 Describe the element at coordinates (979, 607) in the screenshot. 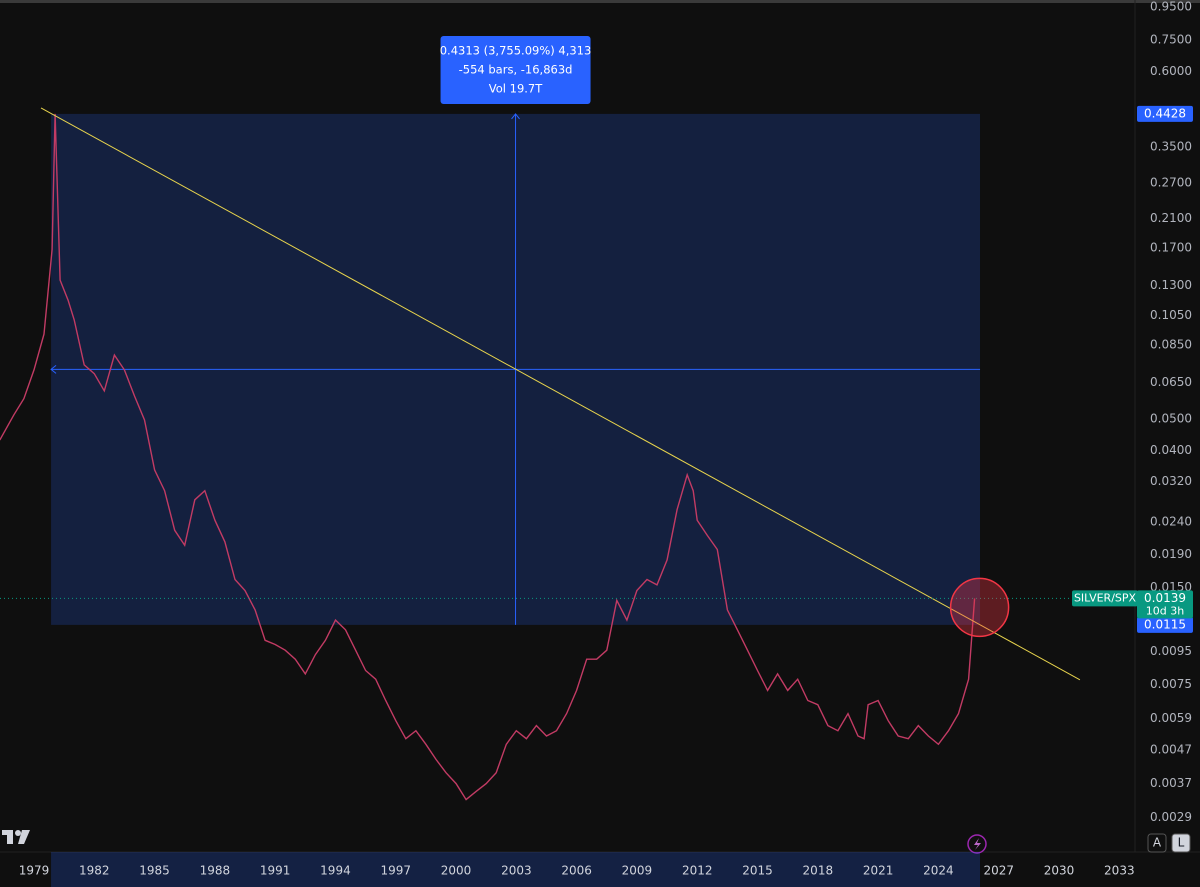

I see `highlight-circle` at that location.